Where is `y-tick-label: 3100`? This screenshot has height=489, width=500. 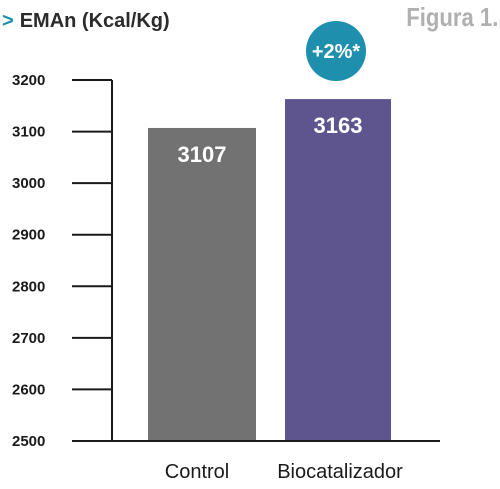
y-tick-label: 3100 is located at coordinates (28, 132).